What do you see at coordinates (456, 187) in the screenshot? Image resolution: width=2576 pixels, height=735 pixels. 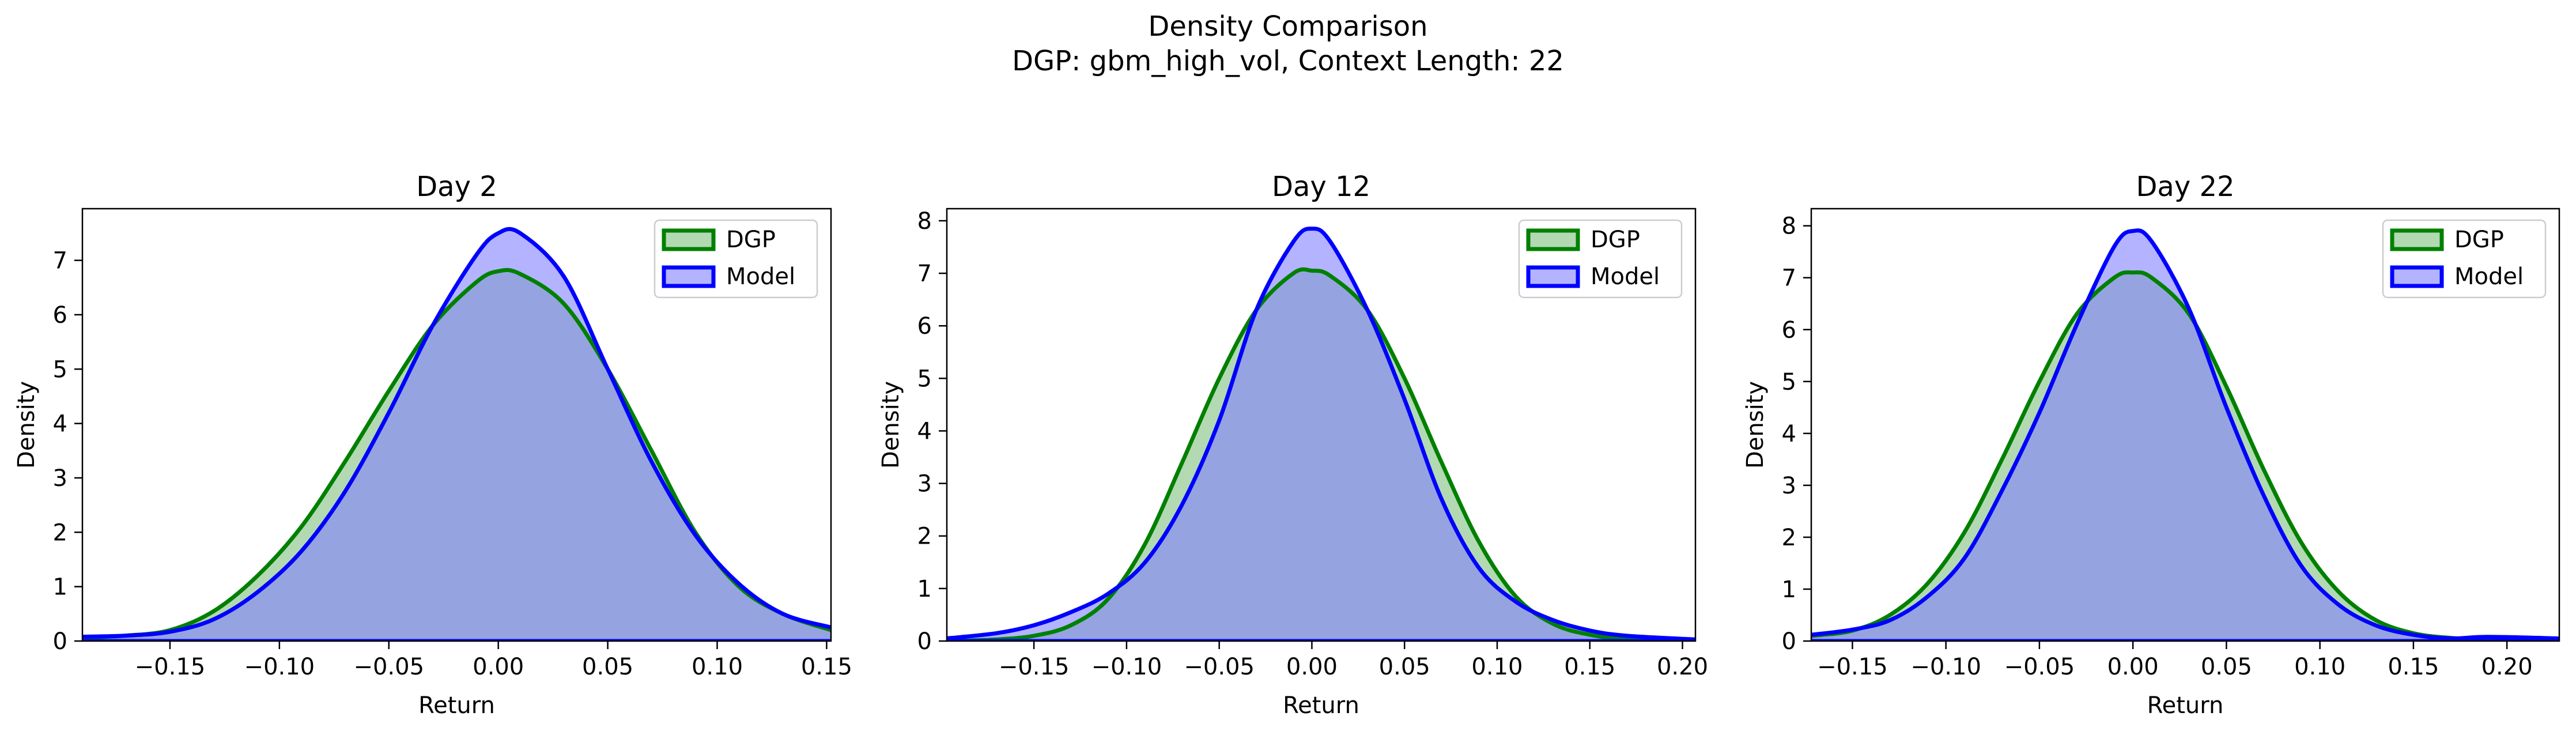 I see `subplot-title: Day 2` at bounding box center [456, 187].